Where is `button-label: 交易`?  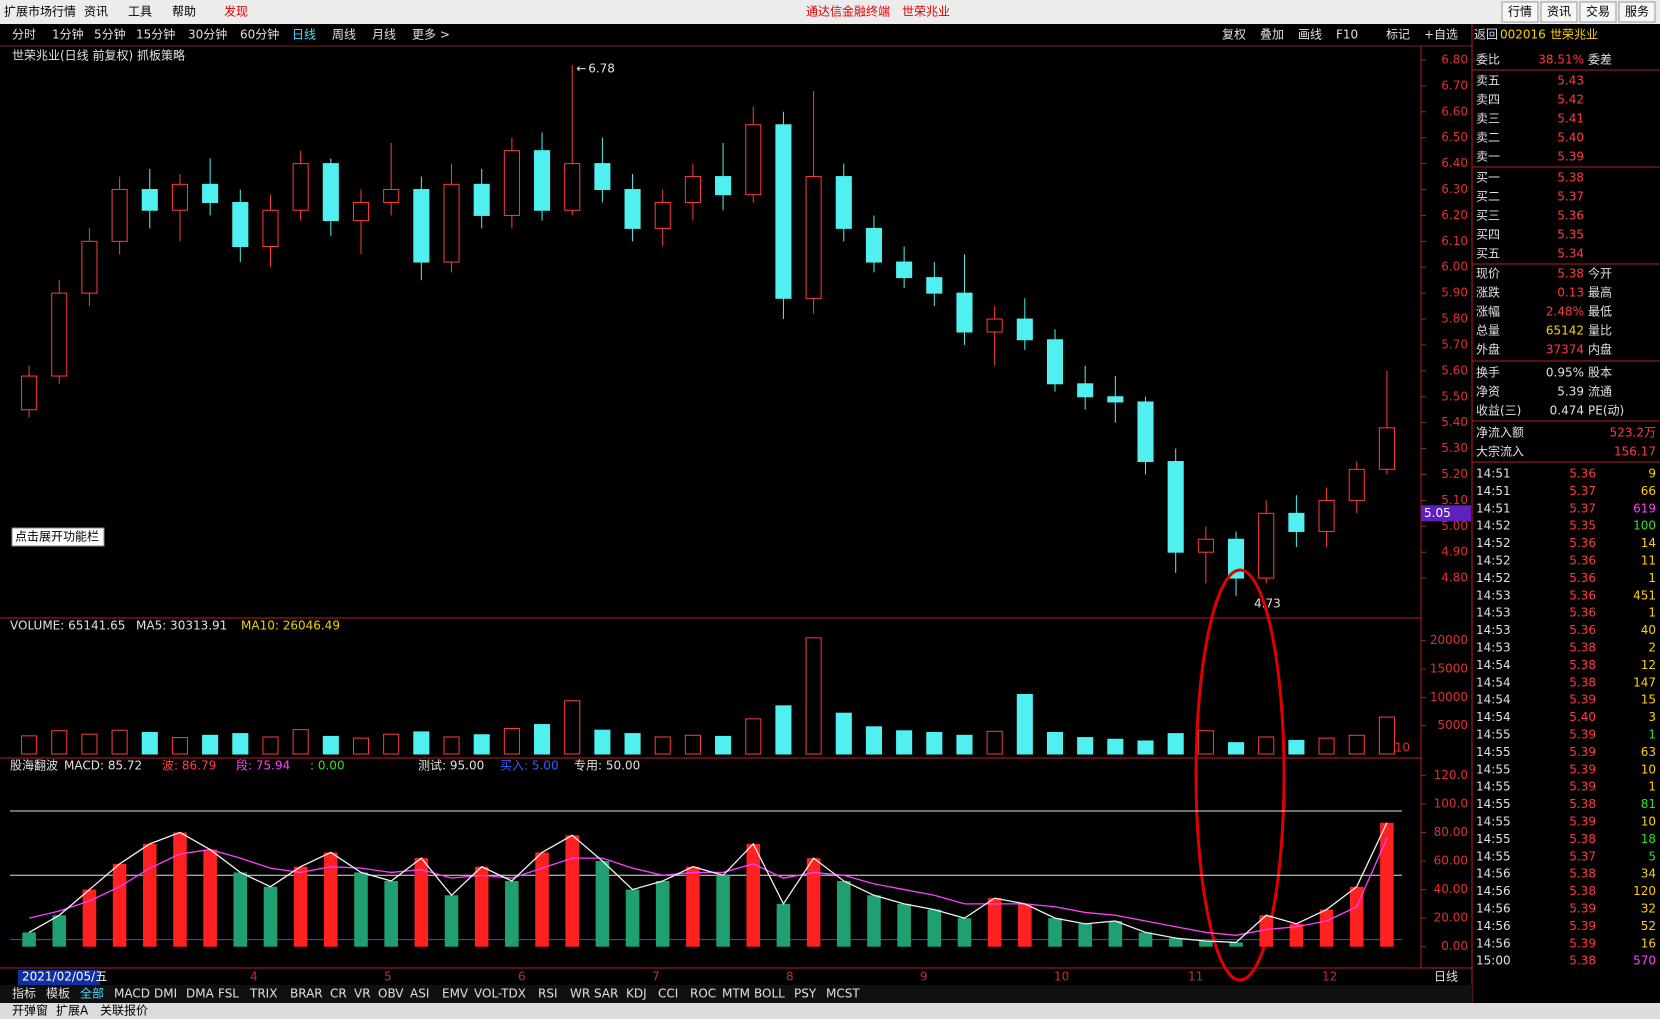
button-label: 交易 is located at coordinates (1598, 11).